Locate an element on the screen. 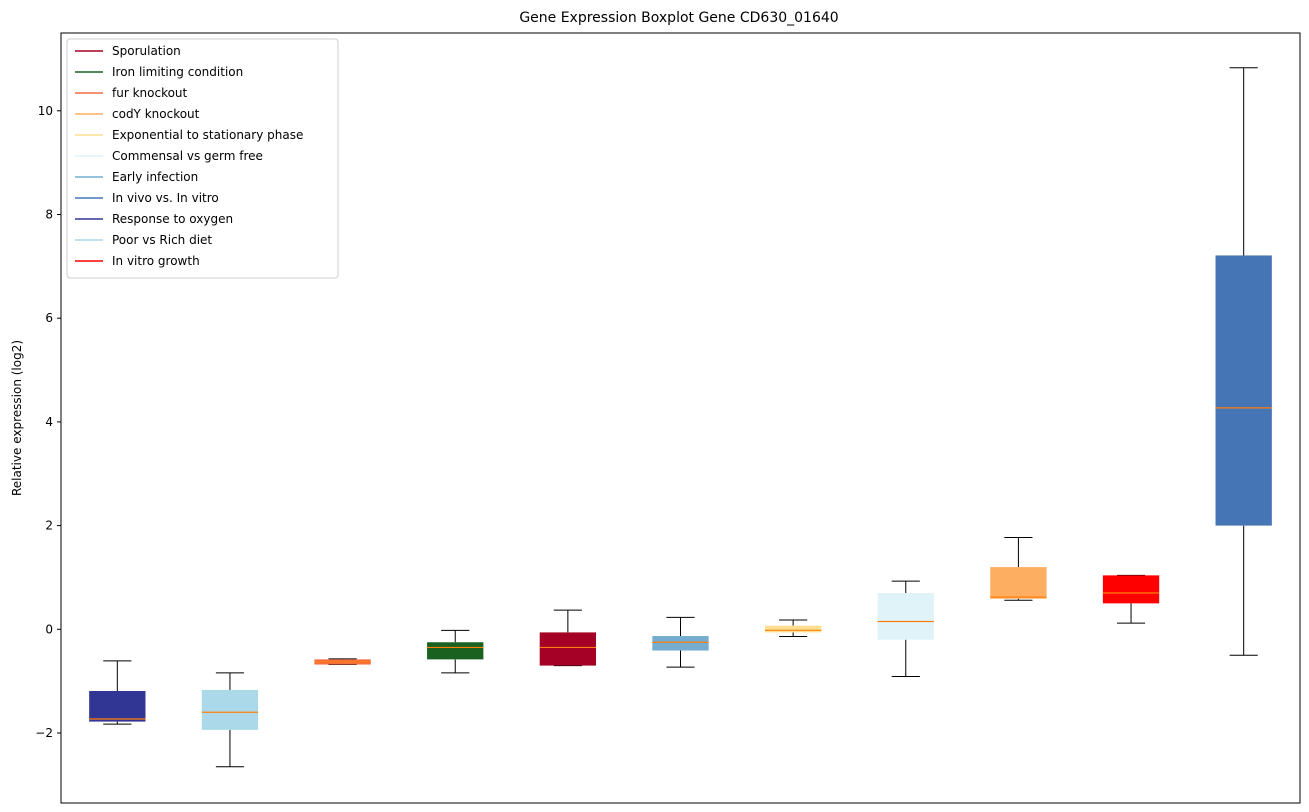 Image resolution: width=1309 pixels, height=812 pixels. legend-entry: Commensal vs germ free is located at coordinates (169, 156).